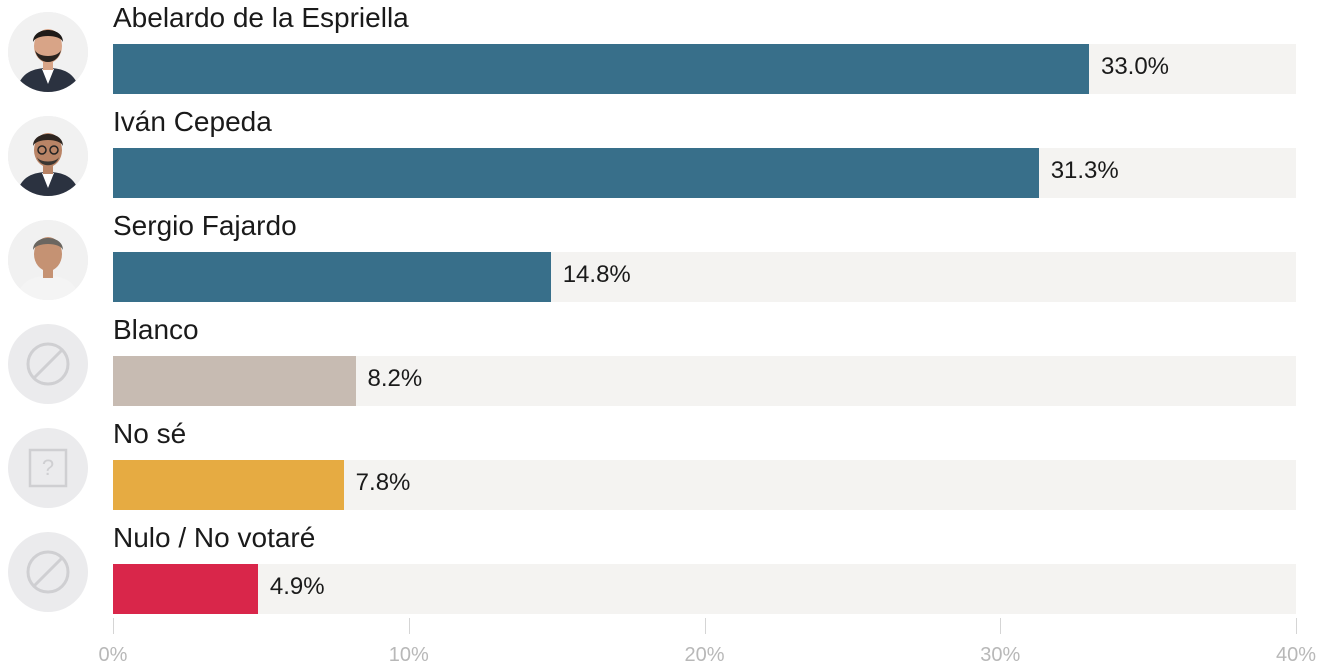 Image resolution: width=1320 pixels, height=667 pixels. I want to click on question-box-icon: ?, so click(48, 468).